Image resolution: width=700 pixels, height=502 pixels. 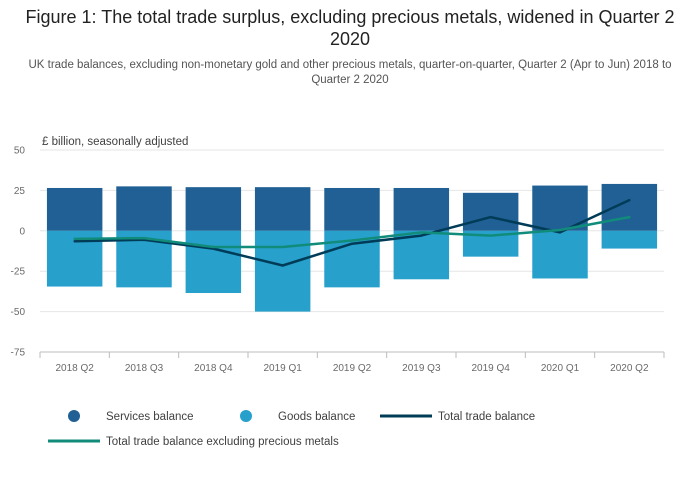 What do you see at coordinates (18, 272) in the screenshot?
I see `y-tick-label: -25` at bounding box center [18, 272].